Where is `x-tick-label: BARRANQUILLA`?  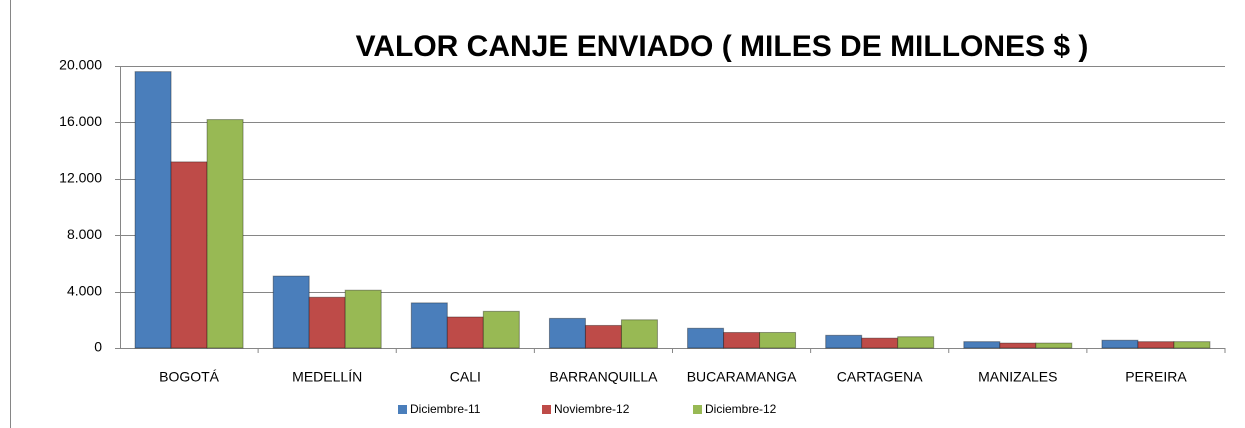 x-tick-label: BARRANQUILLA is located at coordinates (603, 377).